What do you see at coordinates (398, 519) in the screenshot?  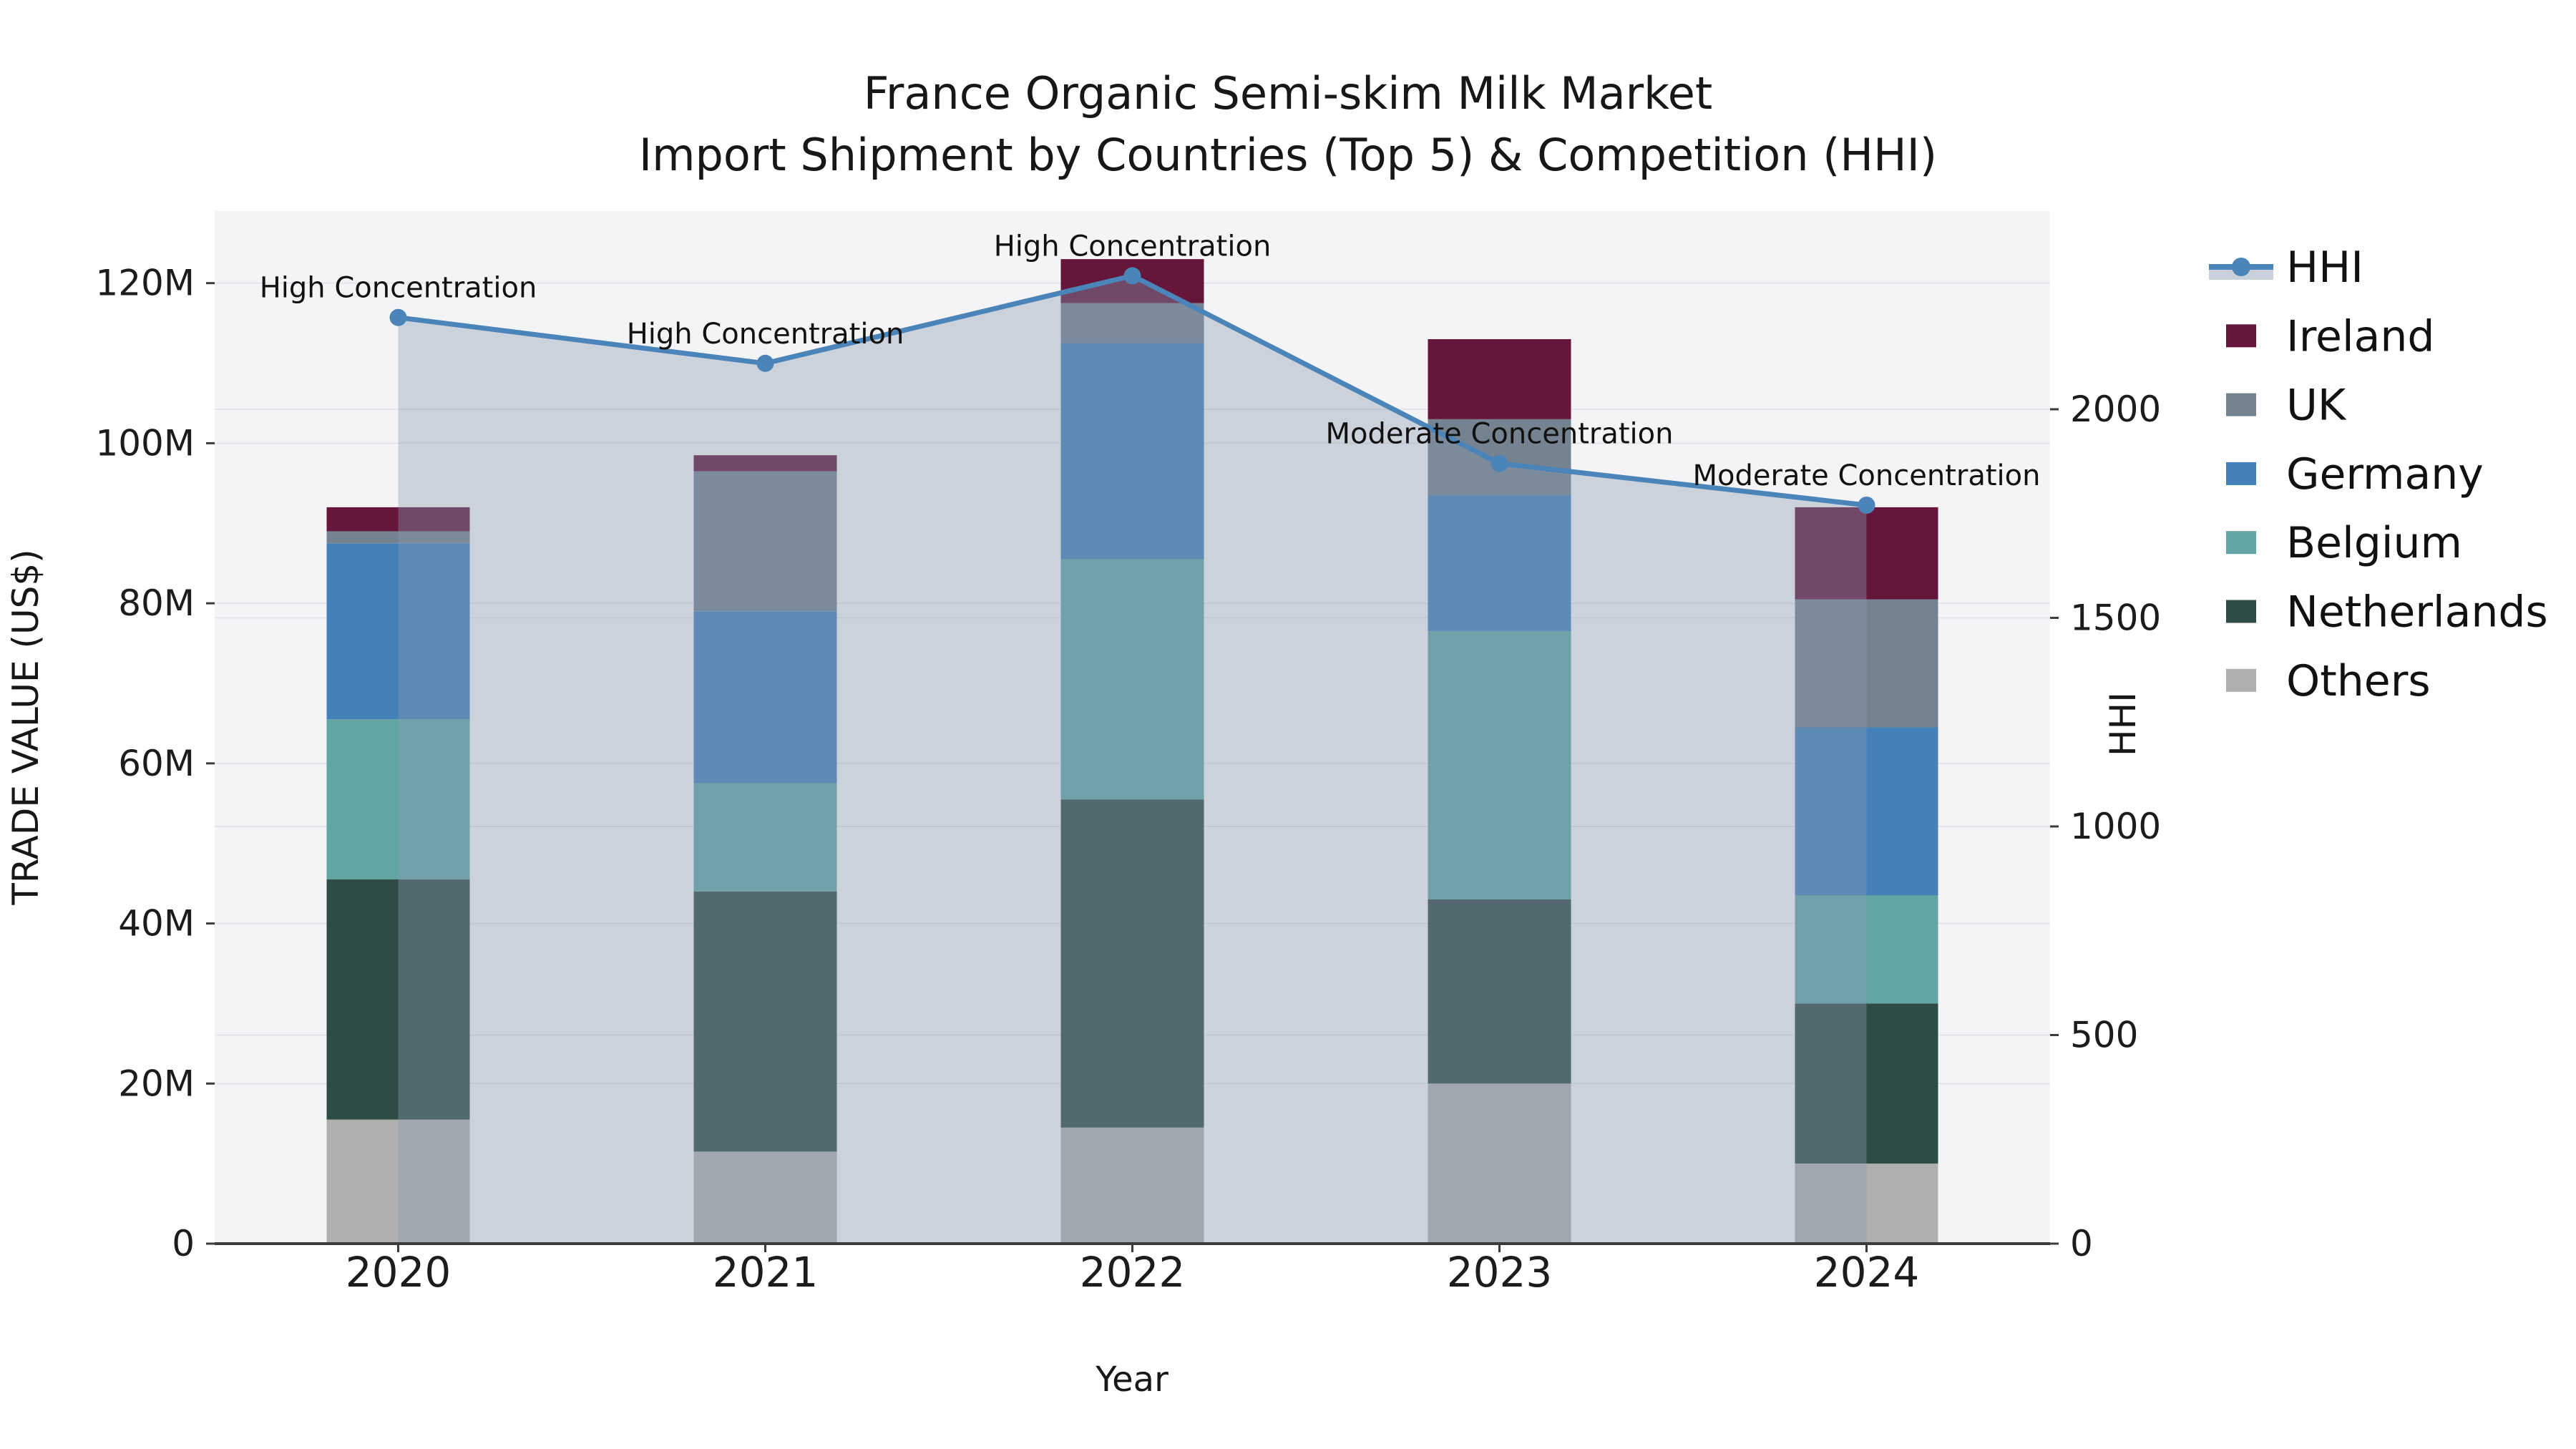 I see `bar-segment-2020-ireland` at bounding box center [398, 519].